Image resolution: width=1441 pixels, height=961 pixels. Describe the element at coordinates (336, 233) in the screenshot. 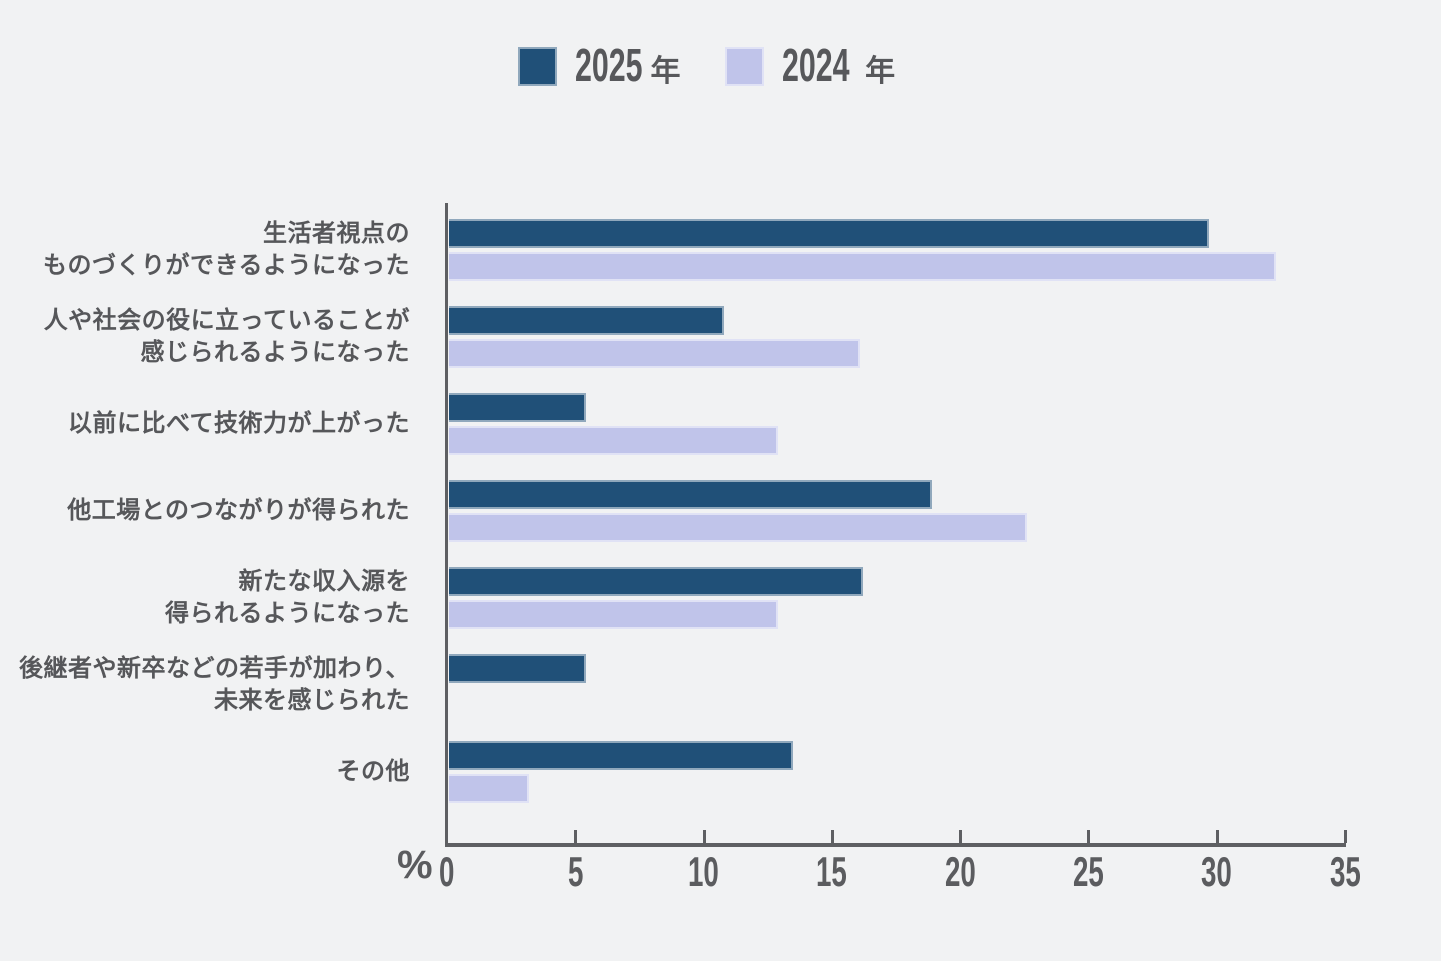

I see `category-label-line: 生活者視点の` at that location.